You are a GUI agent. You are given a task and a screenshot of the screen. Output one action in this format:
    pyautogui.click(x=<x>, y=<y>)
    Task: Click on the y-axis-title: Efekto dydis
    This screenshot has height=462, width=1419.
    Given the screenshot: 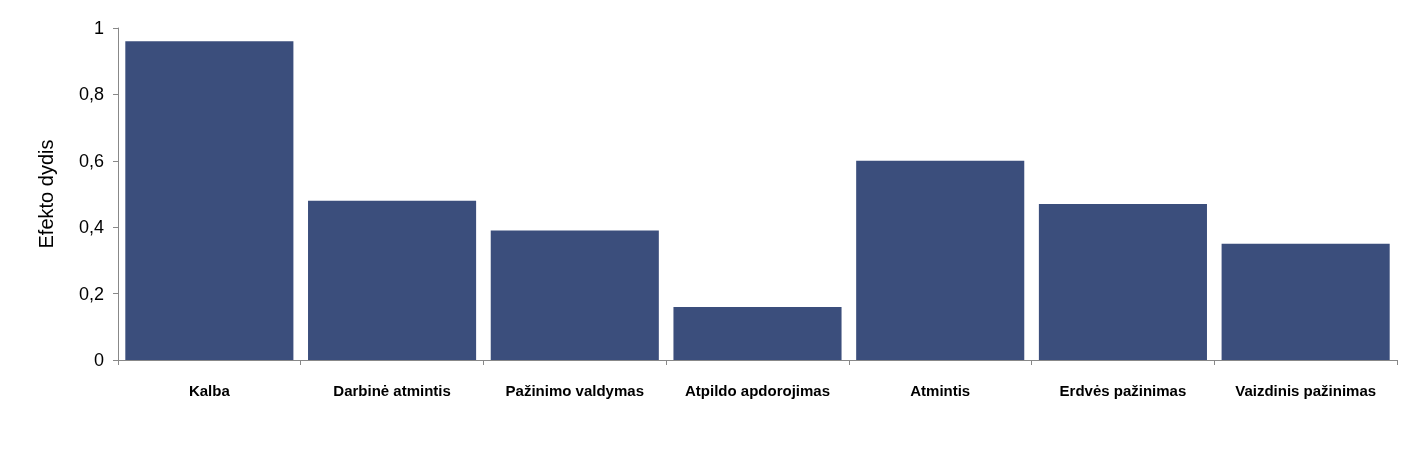 What is the action you would take?
    pyautogui.click(x=46, y=194)
    